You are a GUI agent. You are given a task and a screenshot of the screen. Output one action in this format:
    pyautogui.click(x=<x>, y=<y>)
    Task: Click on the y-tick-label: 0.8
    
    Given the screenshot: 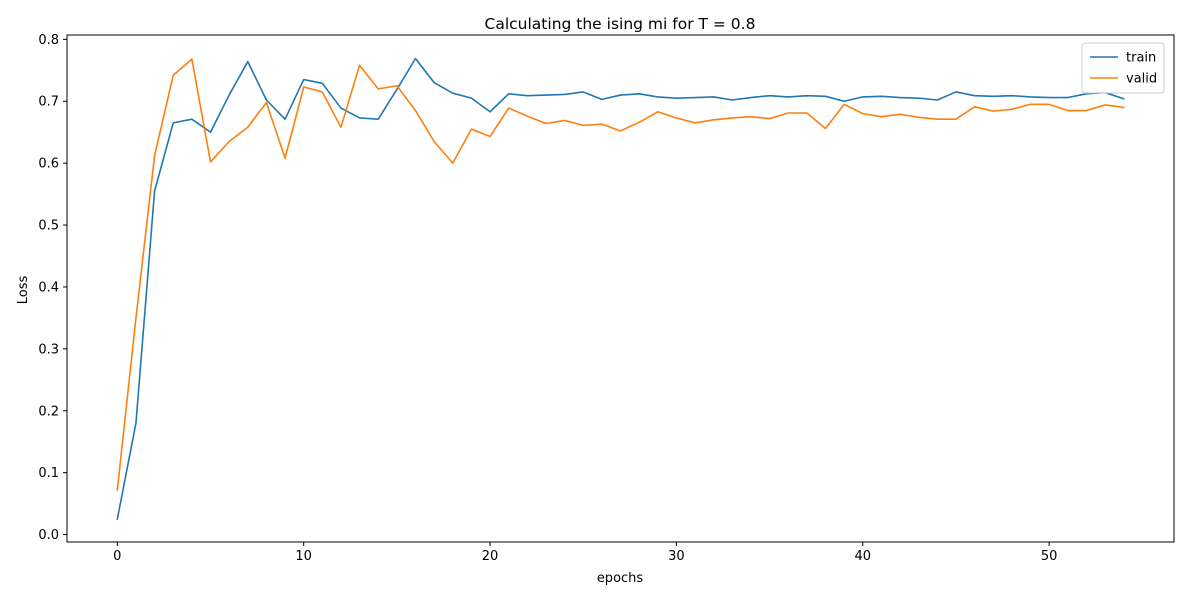 What is the action you would take?
    pyautogui.click(x=48, y=40)
    